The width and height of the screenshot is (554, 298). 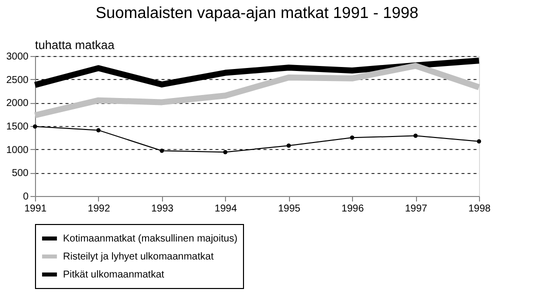 I want to click on y-tick-label: 1500, so click(x=17, y=127).